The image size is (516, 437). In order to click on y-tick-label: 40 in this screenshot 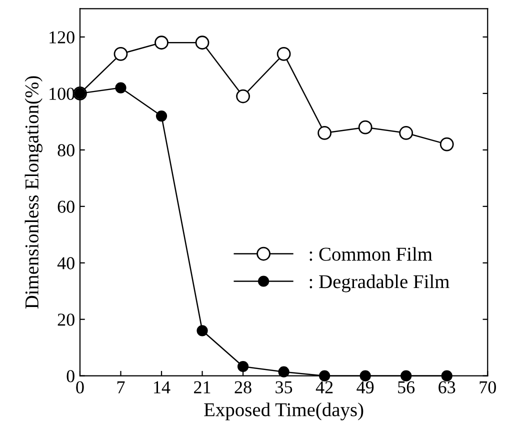, I will do `click(65, 263)`.